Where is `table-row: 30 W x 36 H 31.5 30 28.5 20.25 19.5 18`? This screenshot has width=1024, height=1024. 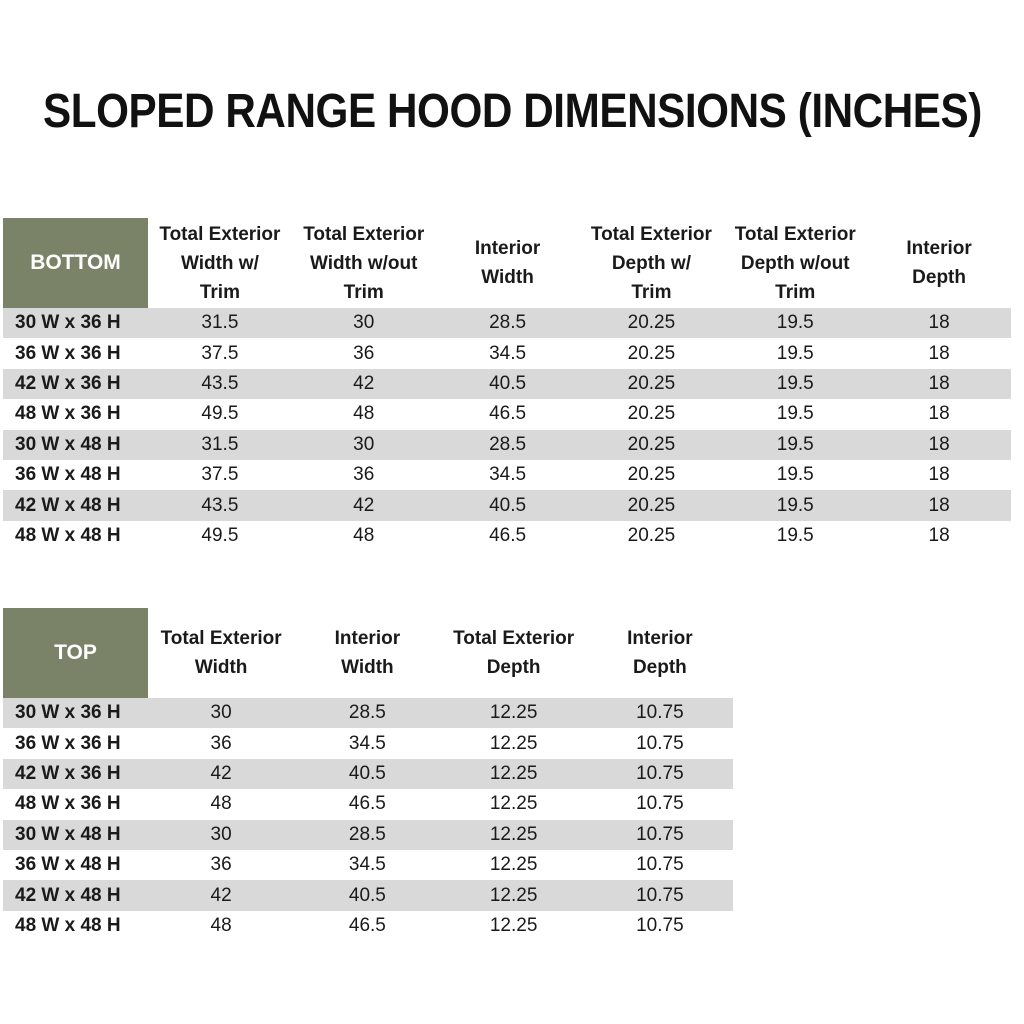
table-row: 30 W x 36 H 31.5 30 28.5 20.25 19.5 18 is located at coordinates (507, 323).